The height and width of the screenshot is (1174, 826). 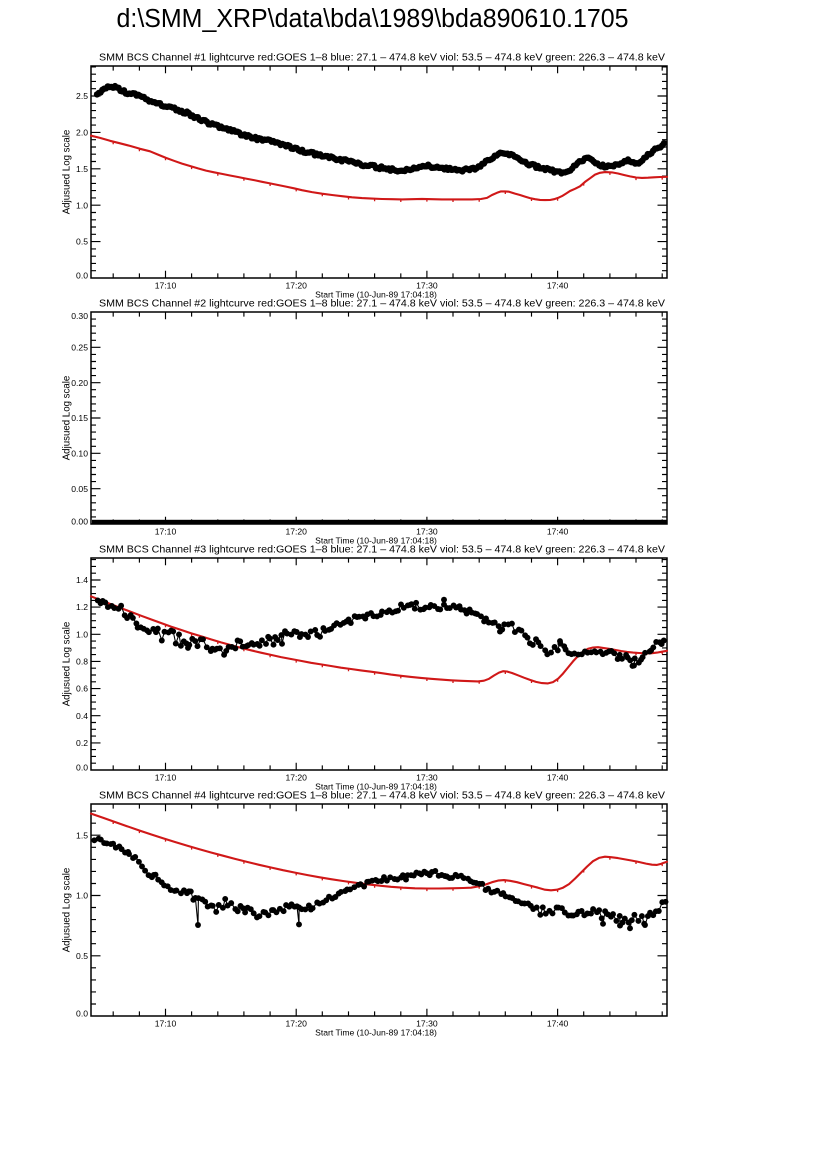 I want to click on svg-text: 0.20, so click(x=79, y=383).